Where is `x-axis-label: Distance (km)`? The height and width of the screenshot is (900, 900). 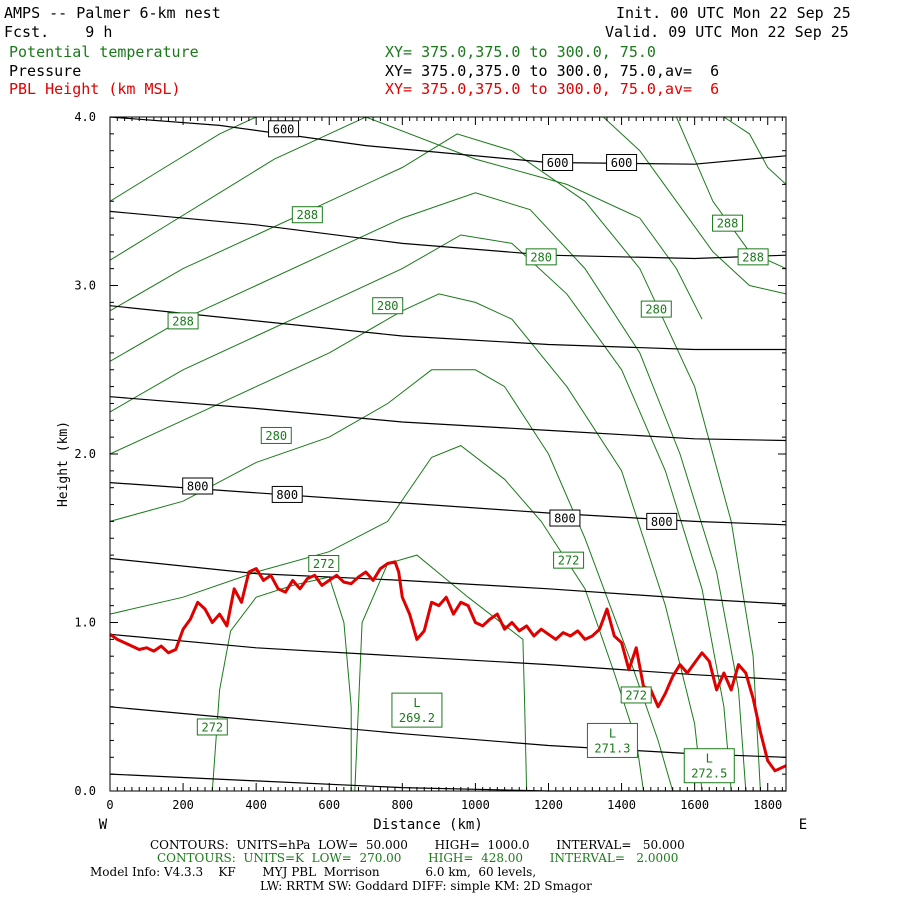 x-axis-label: Distance (km) is located at coordinates (428, 825).